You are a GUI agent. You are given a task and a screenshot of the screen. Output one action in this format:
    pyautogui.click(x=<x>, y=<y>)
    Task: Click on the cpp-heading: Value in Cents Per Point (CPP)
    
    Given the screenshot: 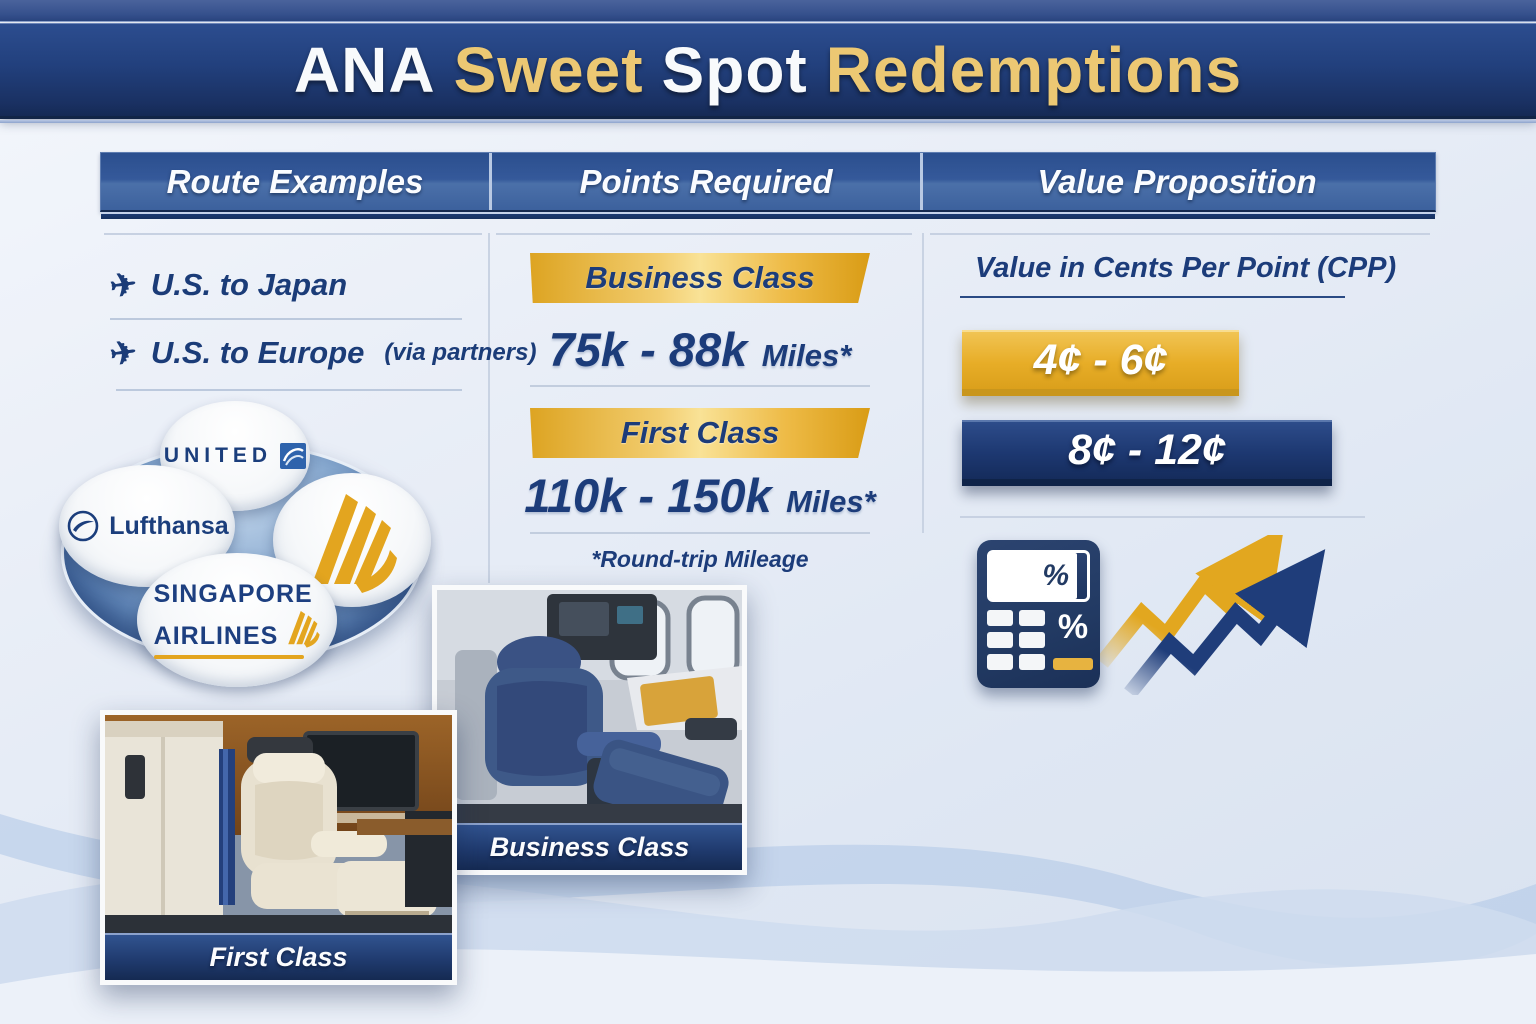 What is the action you would take?
    pyautogui.click(x=1186, y=268)
    